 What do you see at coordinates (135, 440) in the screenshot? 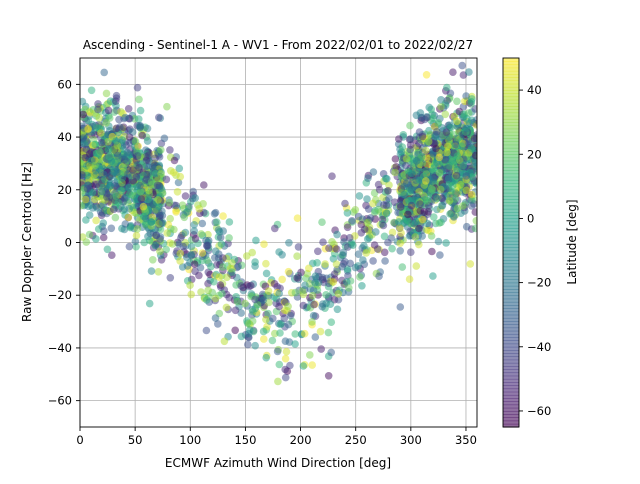
I see `x-tick-label: 50` at bounding box center [135, 440].